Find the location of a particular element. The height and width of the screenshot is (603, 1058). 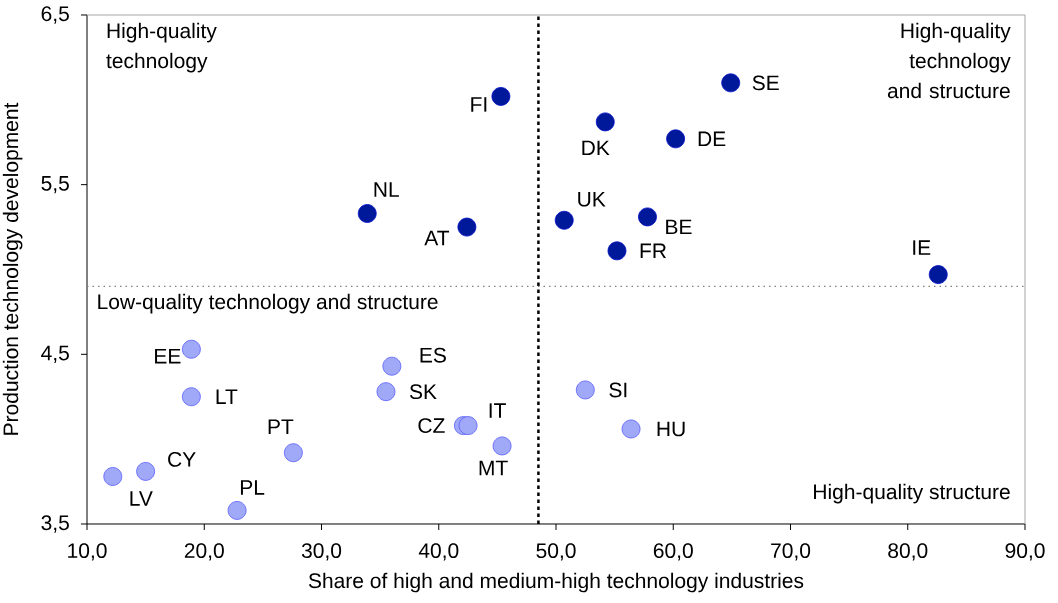

annotation: SK is located at coordinates (423, 392).